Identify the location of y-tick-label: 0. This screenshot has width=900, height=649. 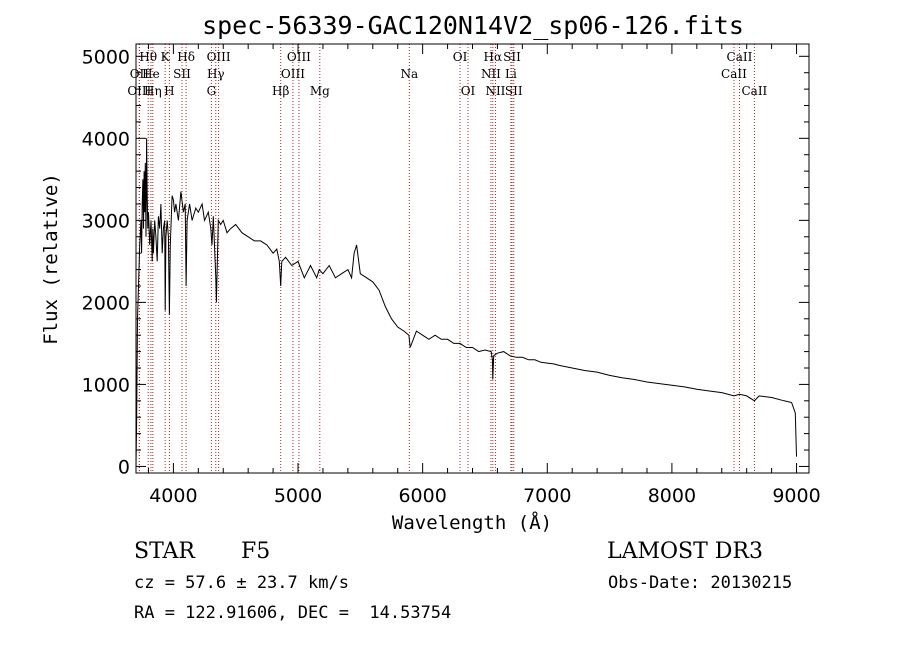
(124, 467).